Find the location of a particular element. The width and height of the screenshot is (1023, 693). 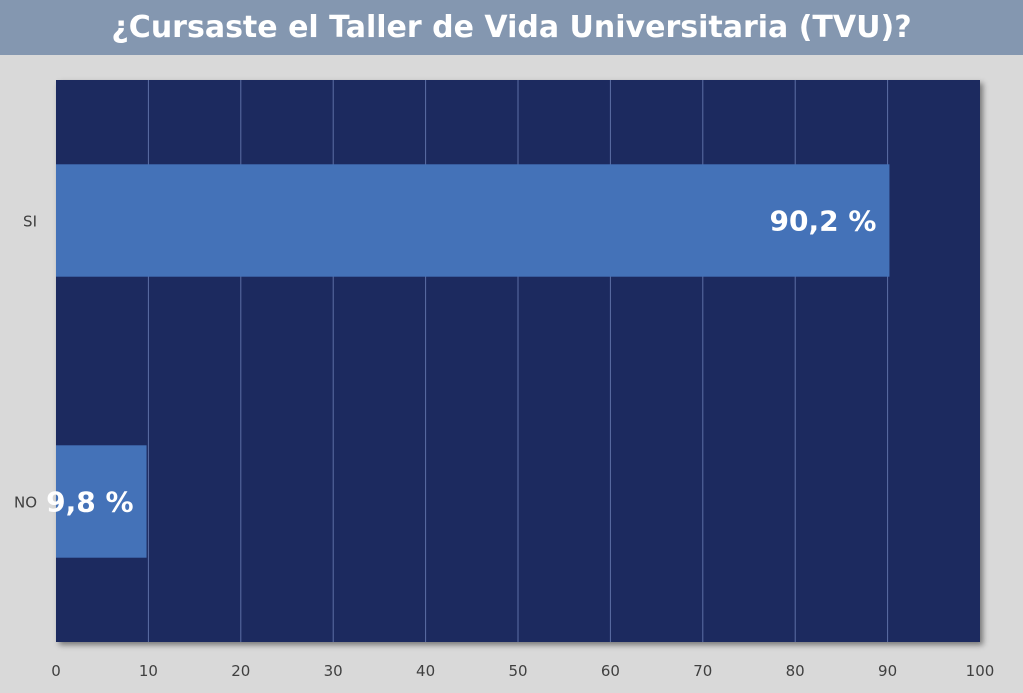

x-tick-label: 20 is located at coordinates (240, 671).